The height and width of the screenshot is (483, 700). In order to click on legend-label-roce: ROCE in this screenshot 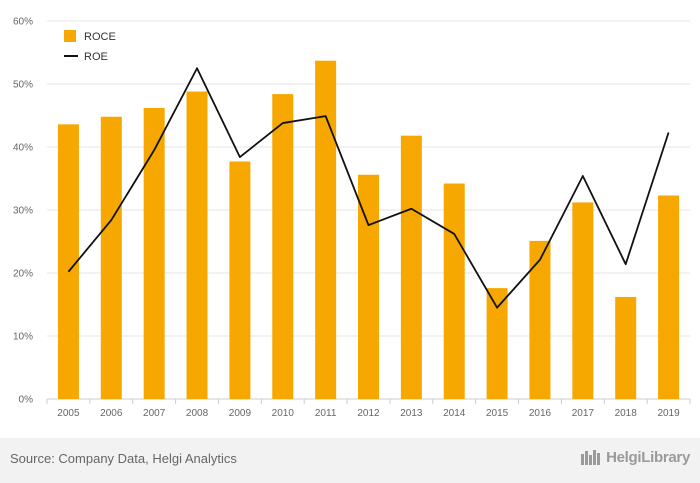, I will do `click(100, 37)`.